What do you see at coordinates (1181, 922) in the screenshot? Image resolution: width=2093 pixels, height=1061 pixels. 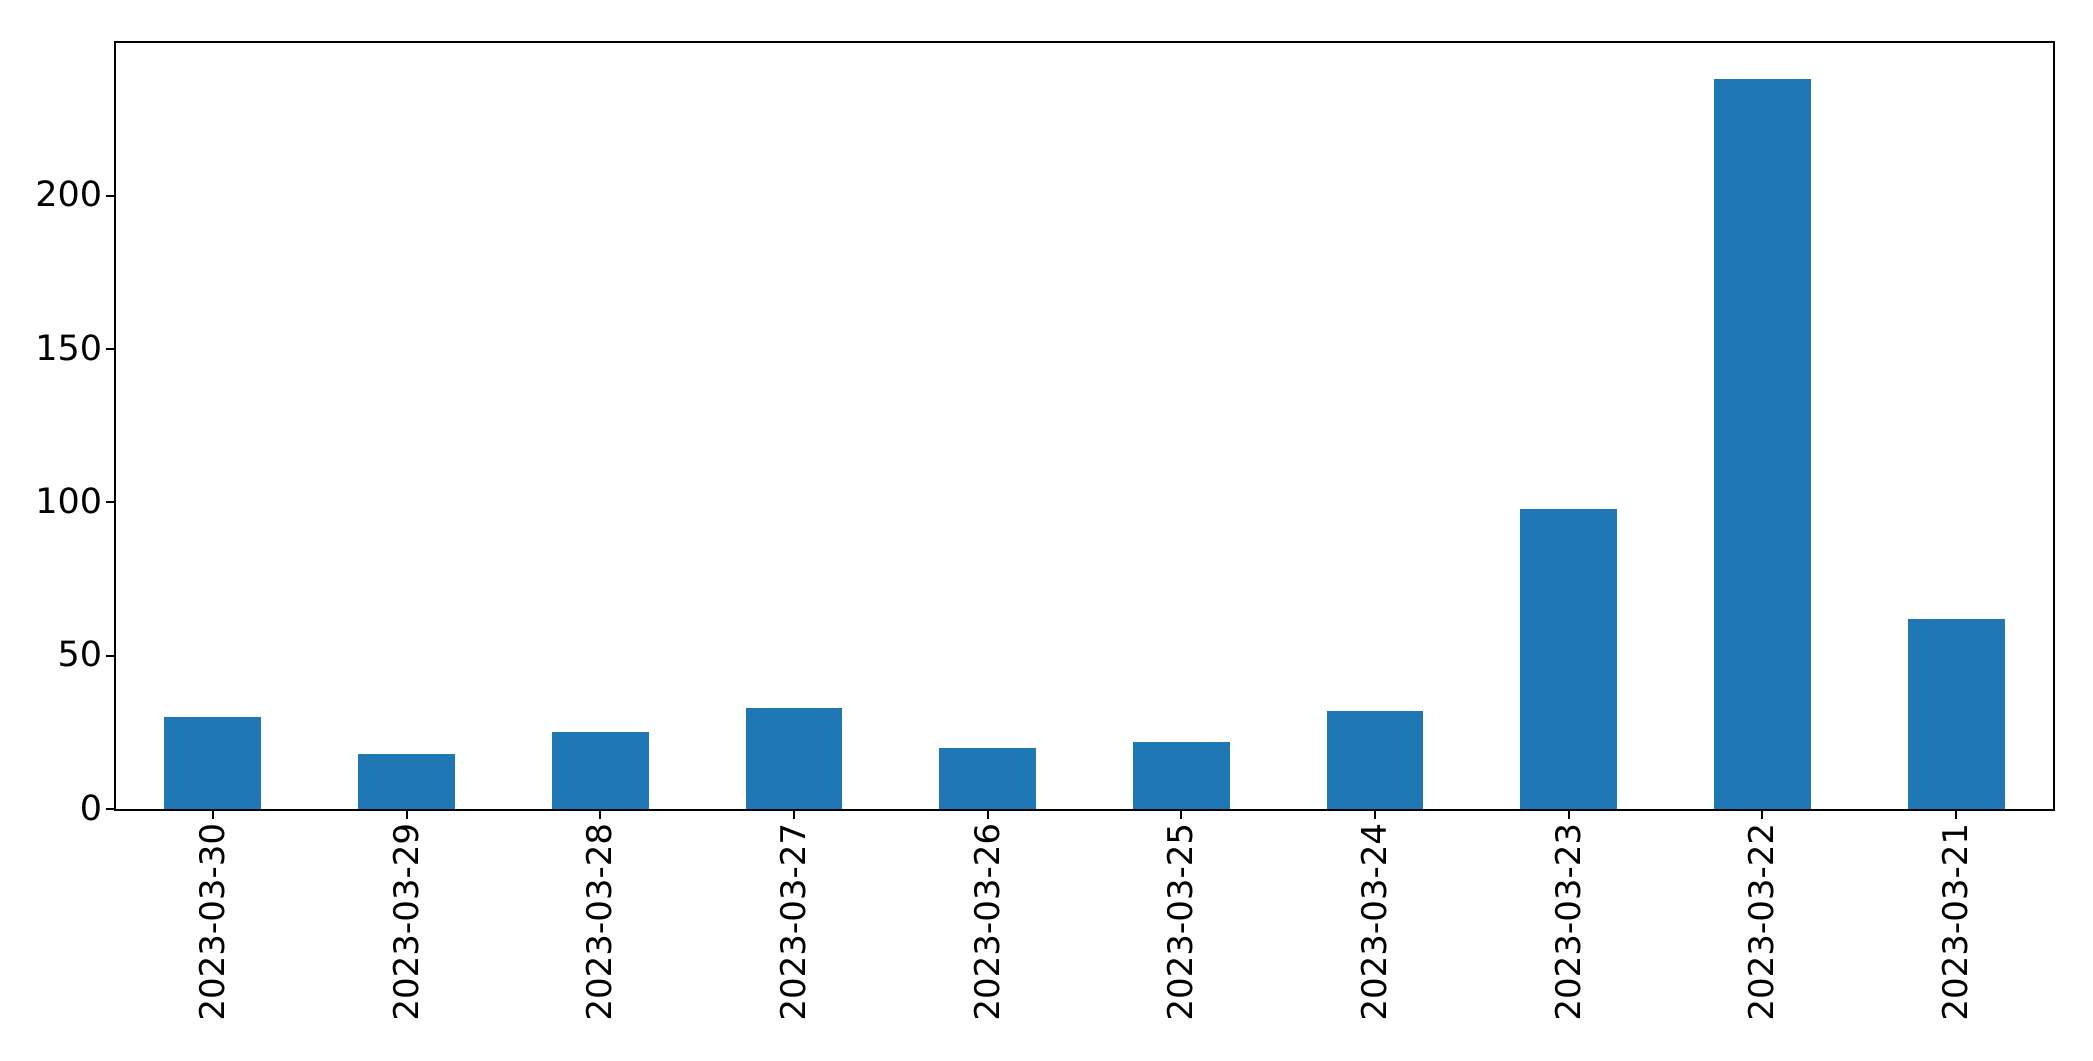 I see `x-tick-label: 2023-03-25` at bounding box center [1181, 922].